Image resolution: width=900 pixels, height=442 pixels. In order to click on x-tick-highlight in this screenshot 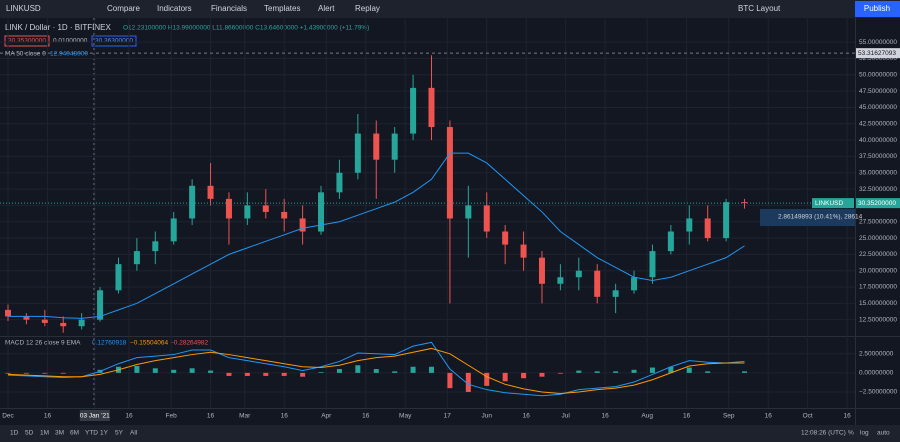, I will do `click(94, 415)`.